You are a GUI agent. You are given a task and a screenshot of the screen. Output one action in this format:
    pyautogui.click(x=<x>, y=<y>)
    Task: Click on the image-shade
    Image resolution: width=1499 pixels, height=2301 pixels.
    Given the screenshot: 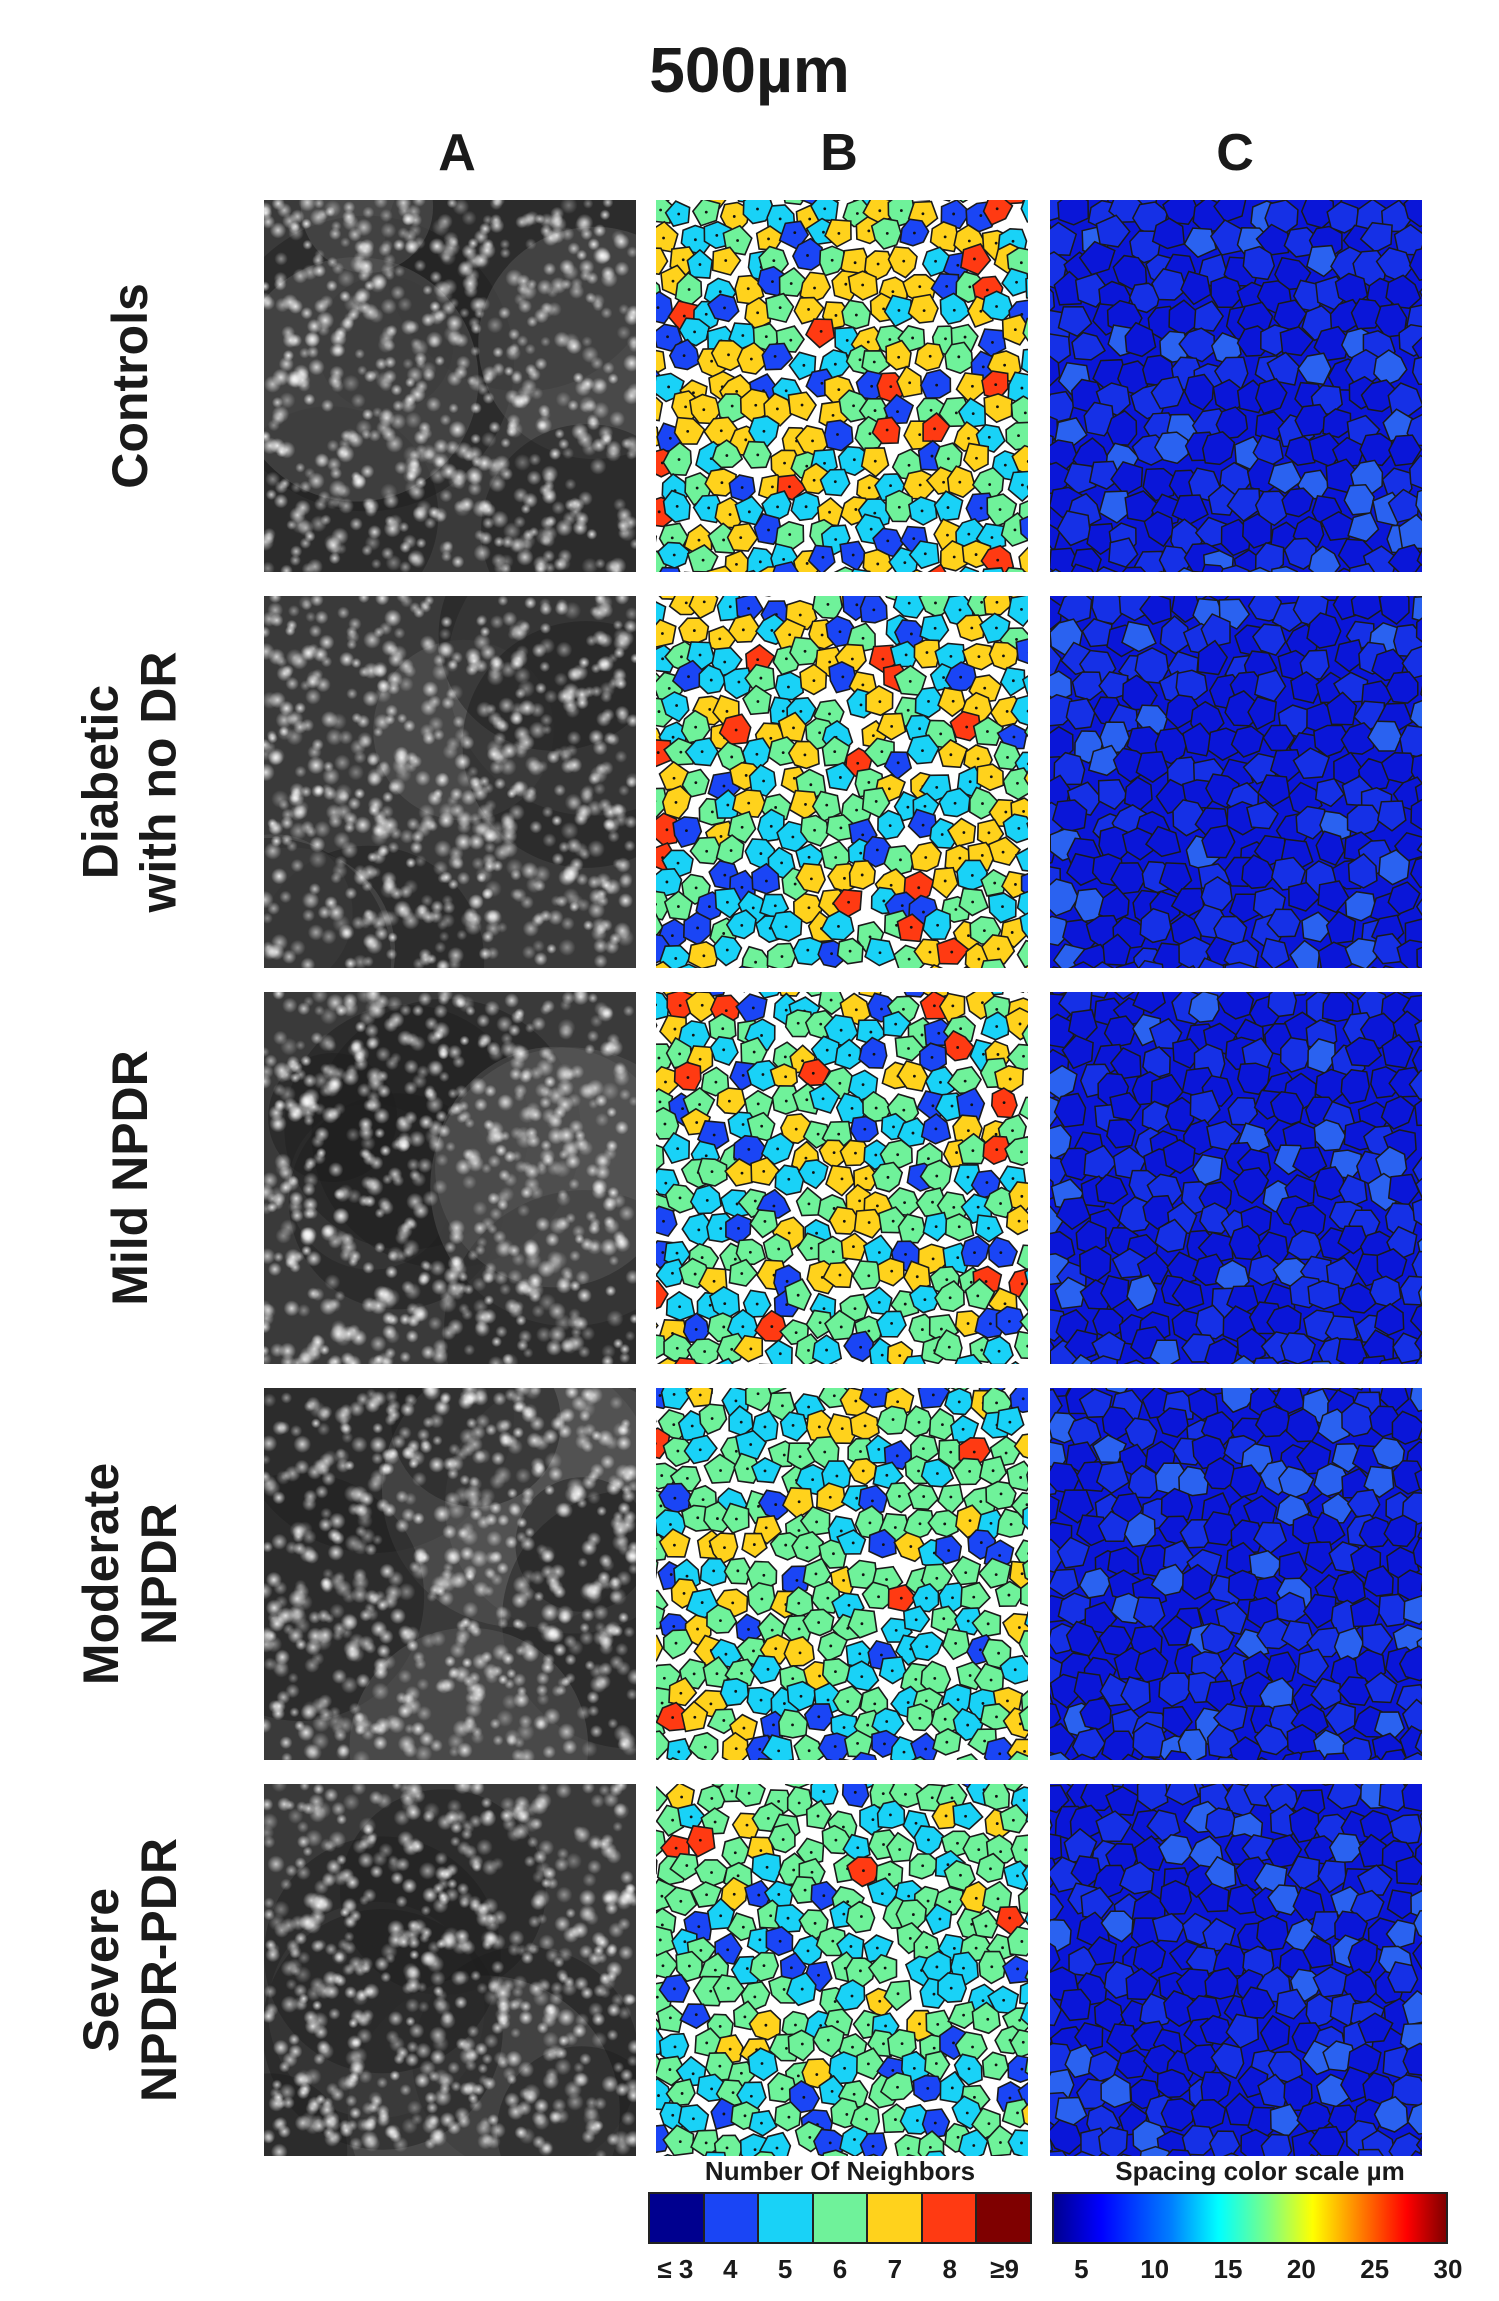 What is the action you would take?
    pyautogui.click(x=367, y=237)
    